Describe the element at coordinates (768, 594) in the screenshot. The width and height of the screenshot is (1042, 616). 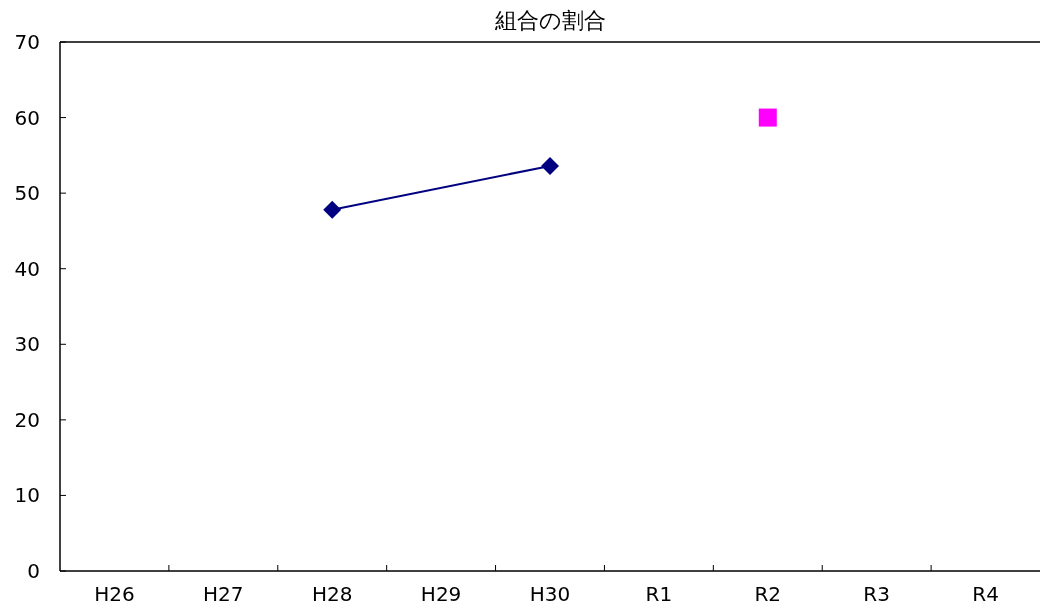
I see `x-tick-label: R2` at that location.